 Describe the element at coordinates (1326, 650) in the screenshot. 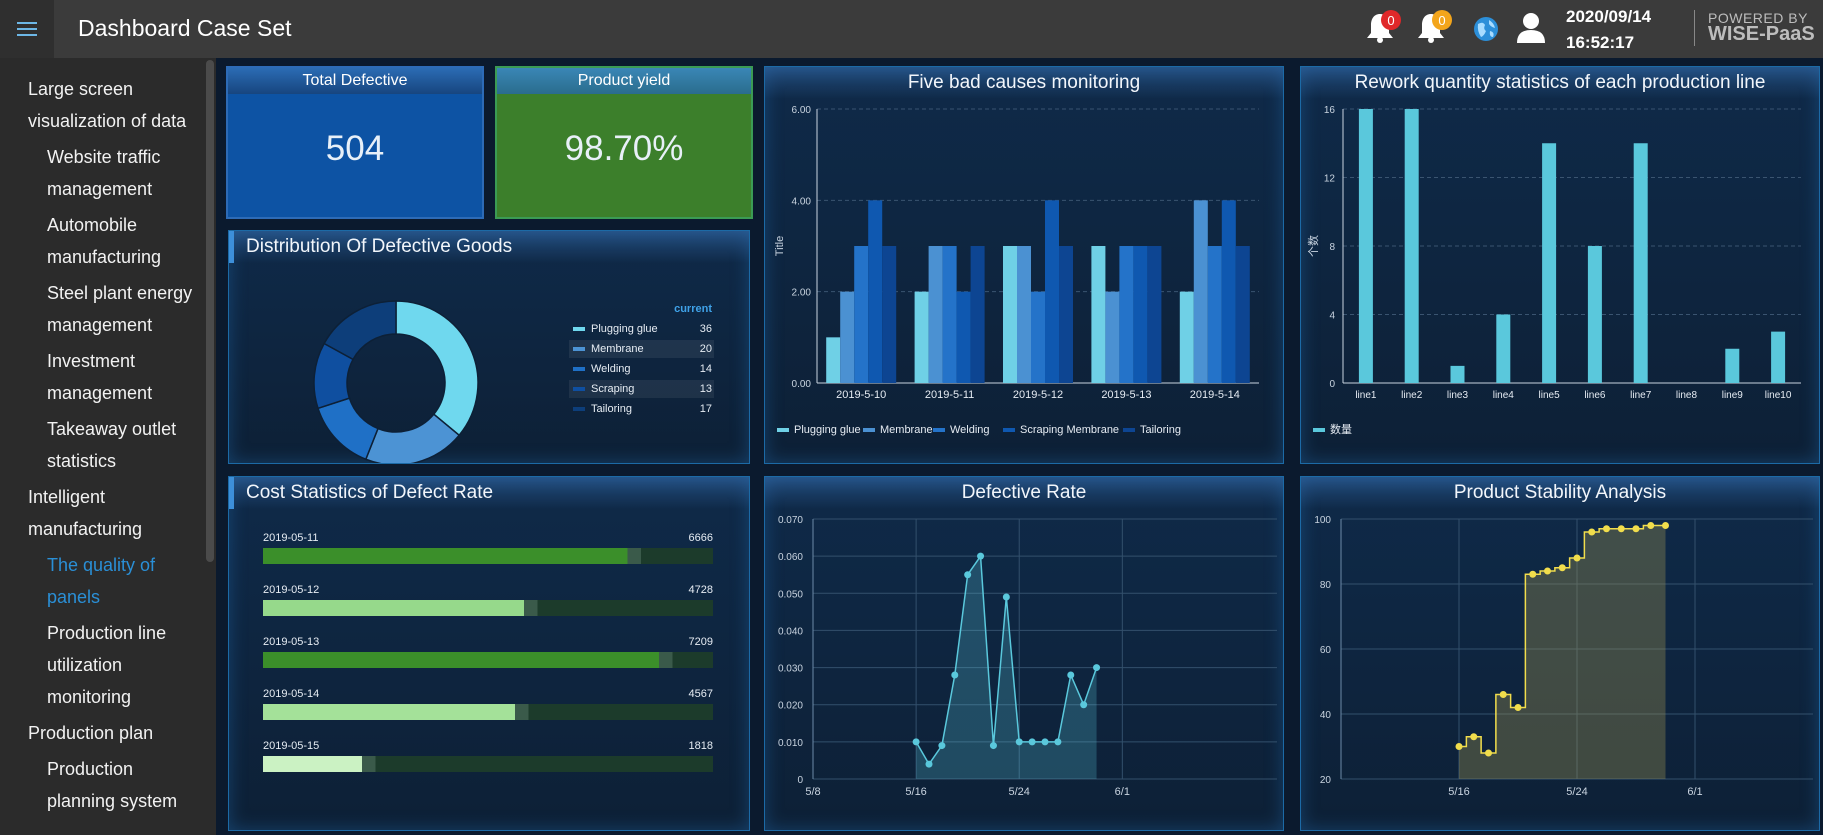

I see `y-tick-label: 60` at that location.